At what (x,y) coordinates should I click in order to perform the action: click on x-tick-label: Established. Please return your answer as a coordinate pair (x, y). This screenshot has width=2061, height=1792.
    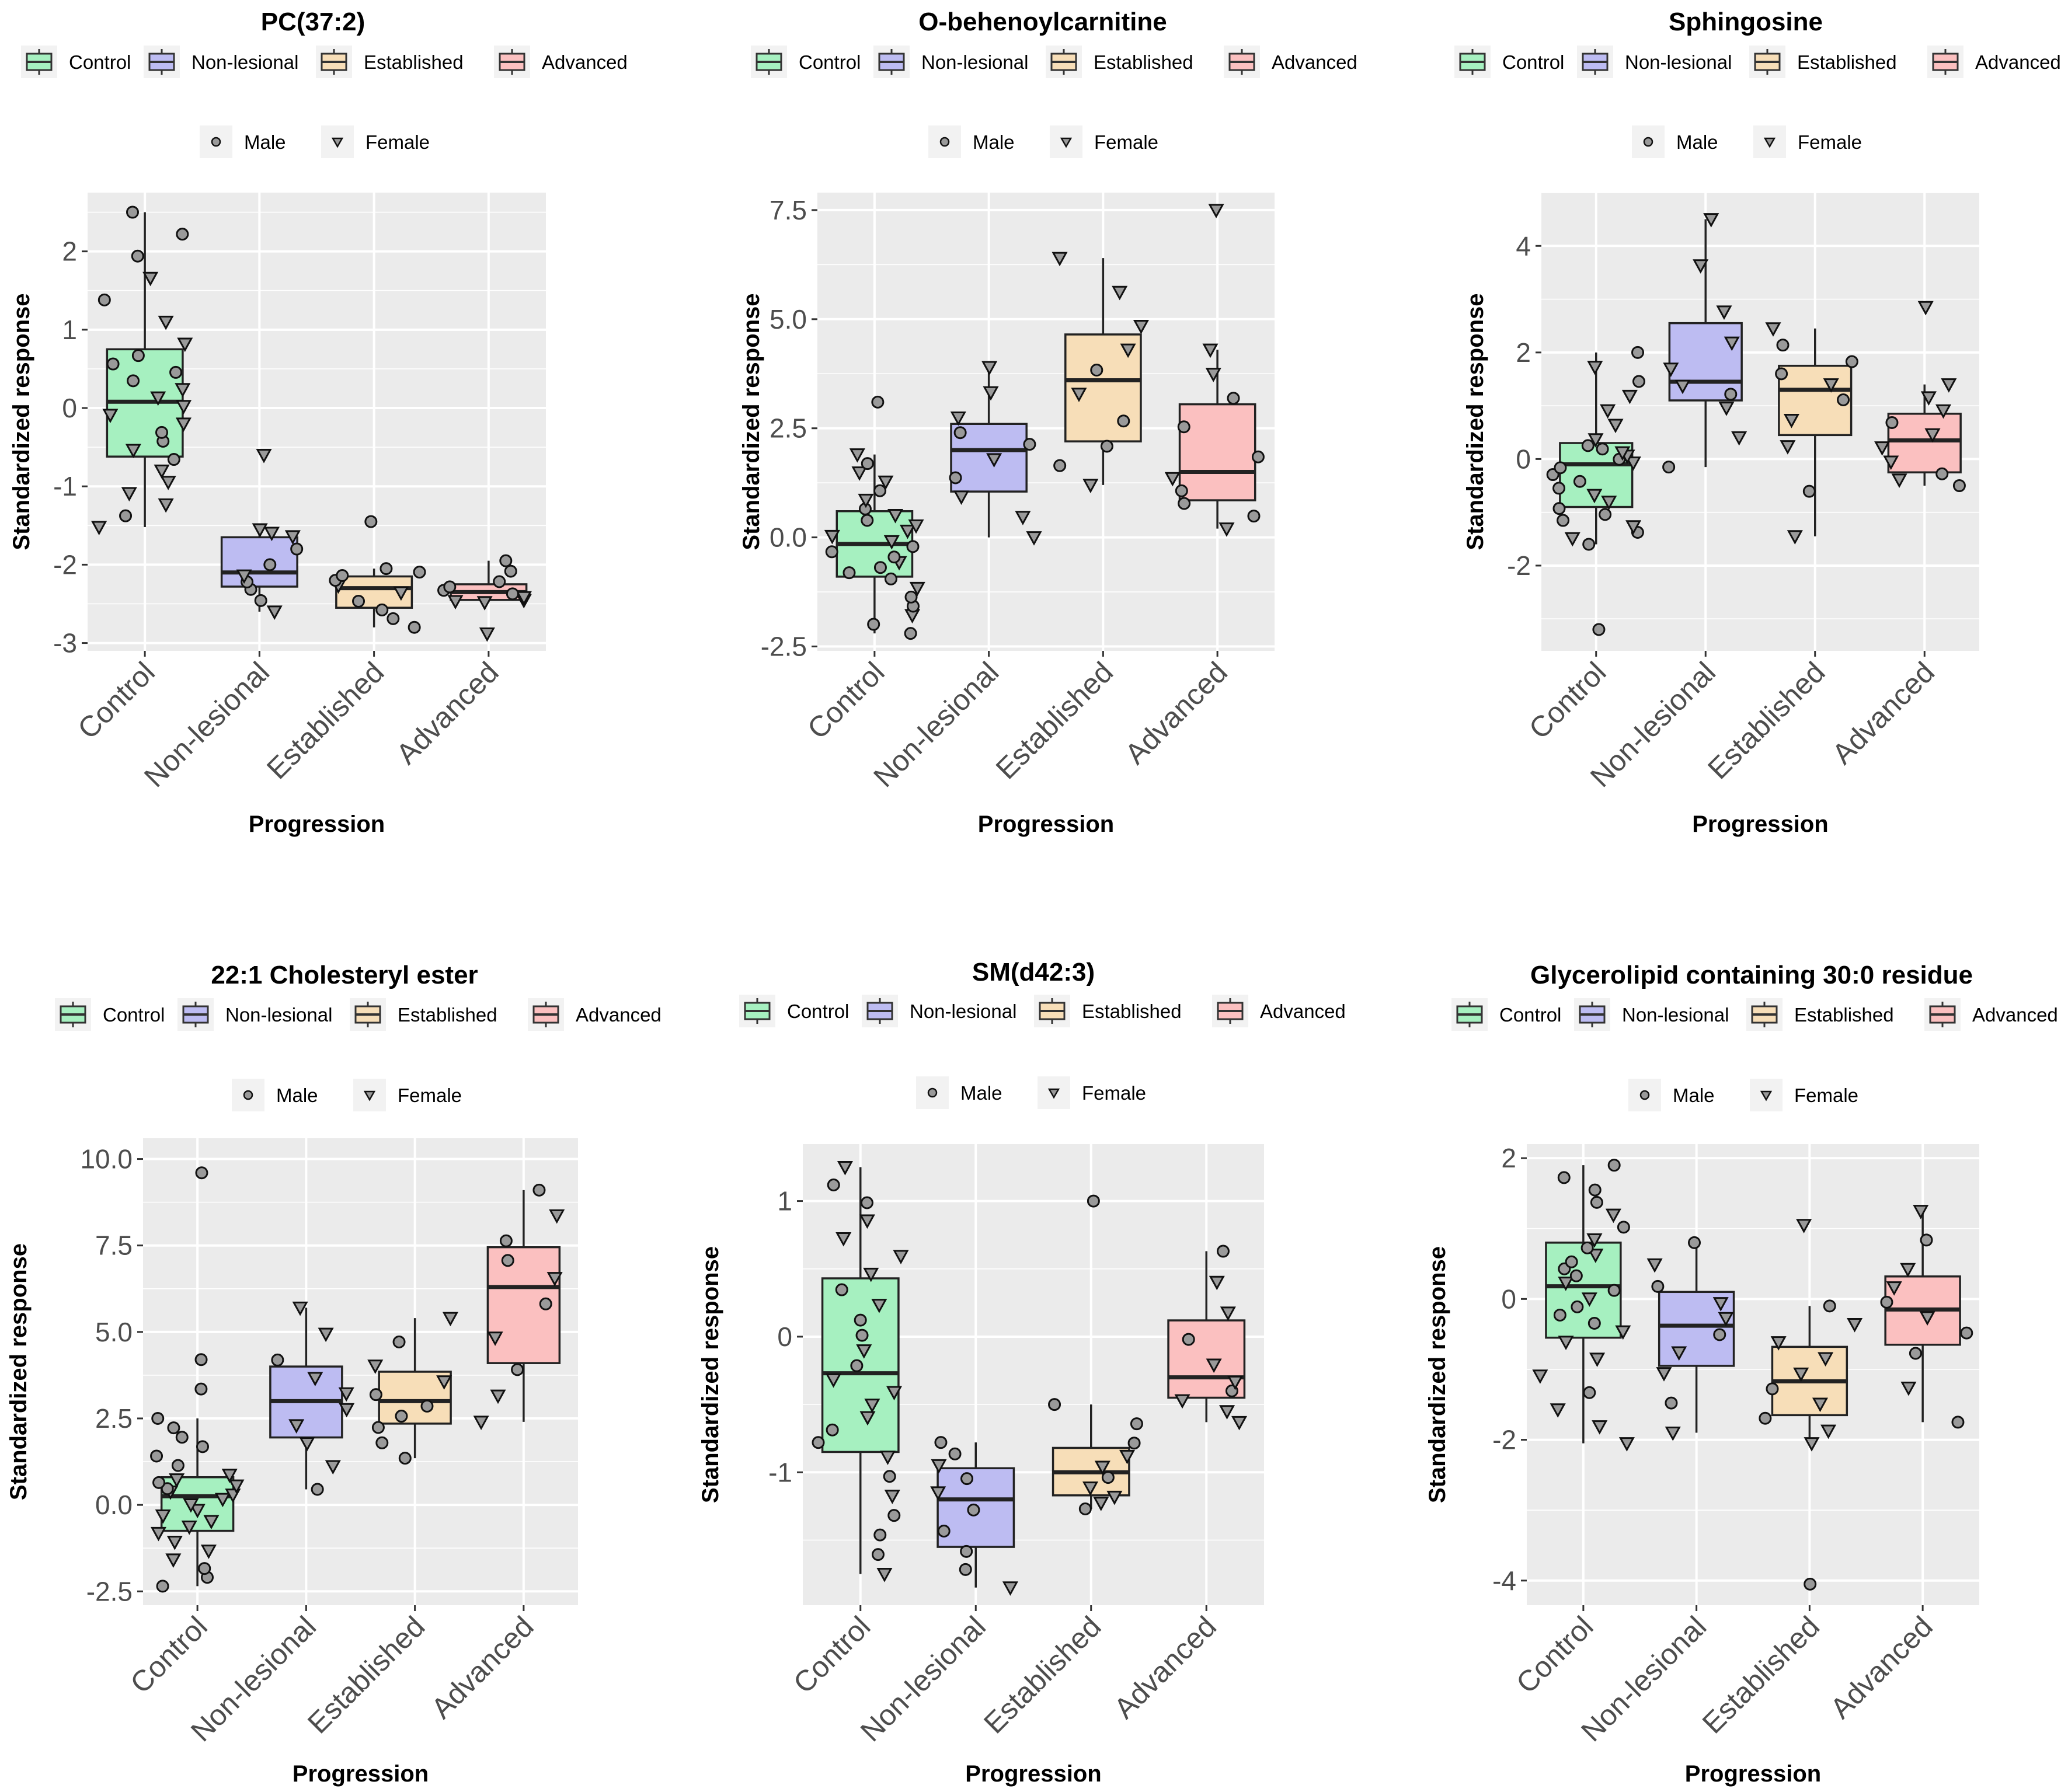
    Looking at the image, I should click on (366, 1674).